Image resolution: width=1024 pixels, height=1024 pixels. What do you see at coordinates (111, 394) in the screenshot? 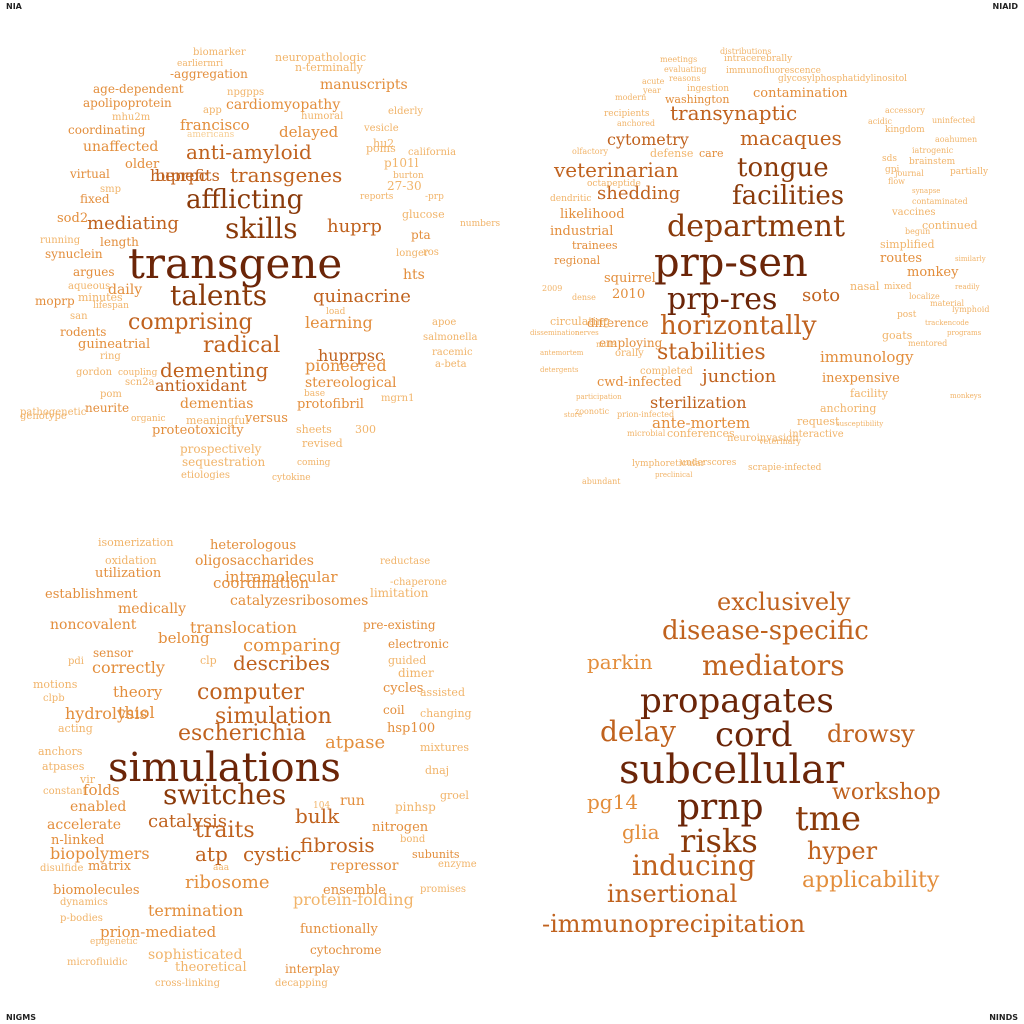
I see `cloud-word: pom` at bounding box center [111, 394].